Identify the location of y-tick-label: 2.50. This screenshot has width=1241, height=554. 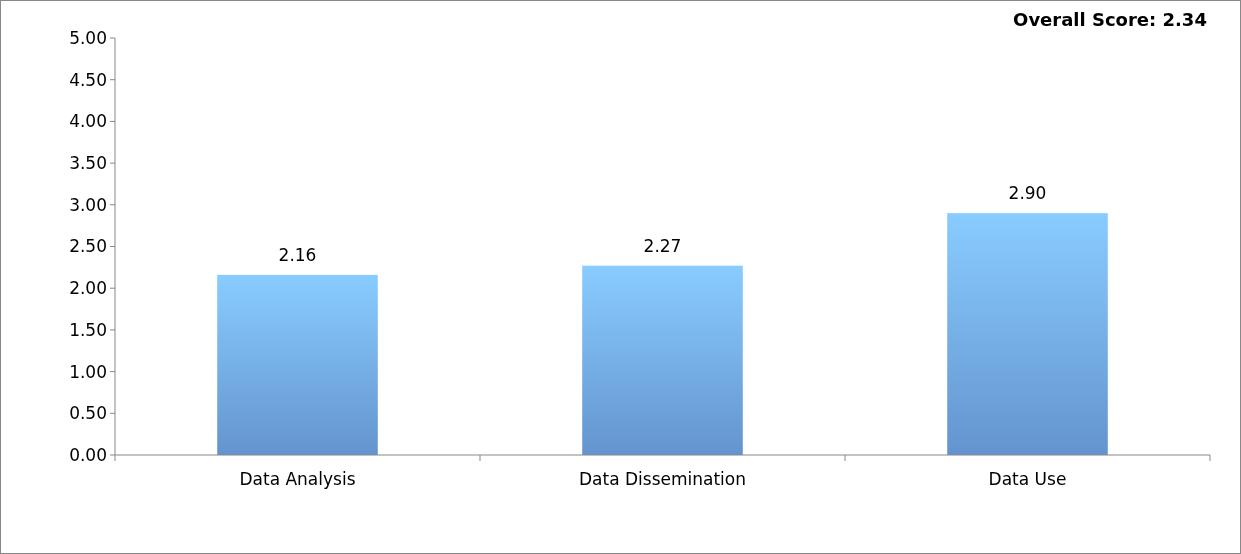
(88, 246).